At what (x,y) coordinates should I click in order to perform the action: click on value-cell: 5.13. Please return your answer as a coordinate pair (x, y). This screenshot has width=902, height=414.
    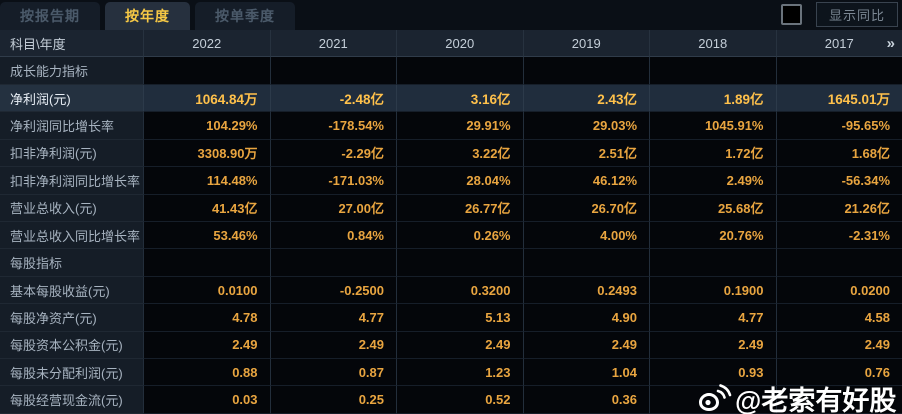
    Looking at the image, I should click on (459, 318).